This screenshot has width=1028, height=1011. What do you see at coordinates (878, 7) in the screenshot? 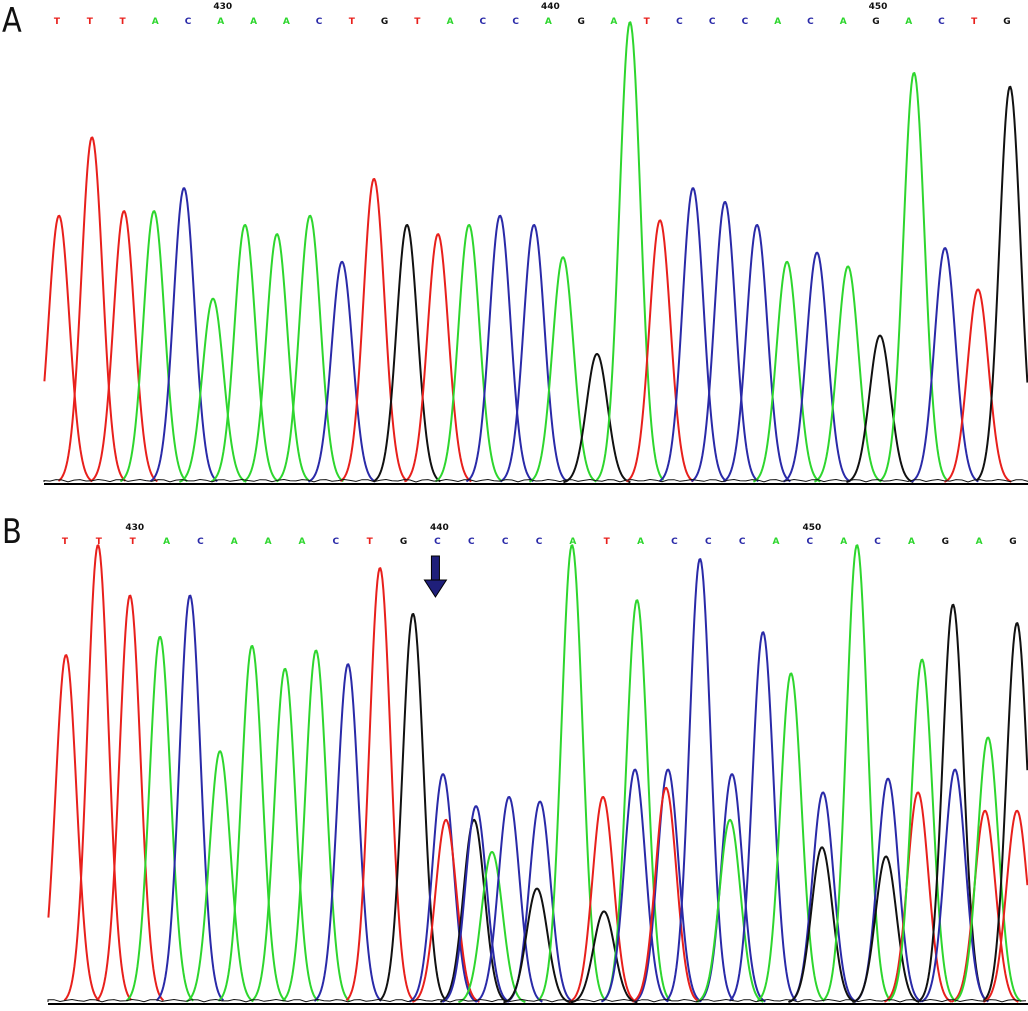
I see `position-tick-label: 450` at bounding box center [878, 7].